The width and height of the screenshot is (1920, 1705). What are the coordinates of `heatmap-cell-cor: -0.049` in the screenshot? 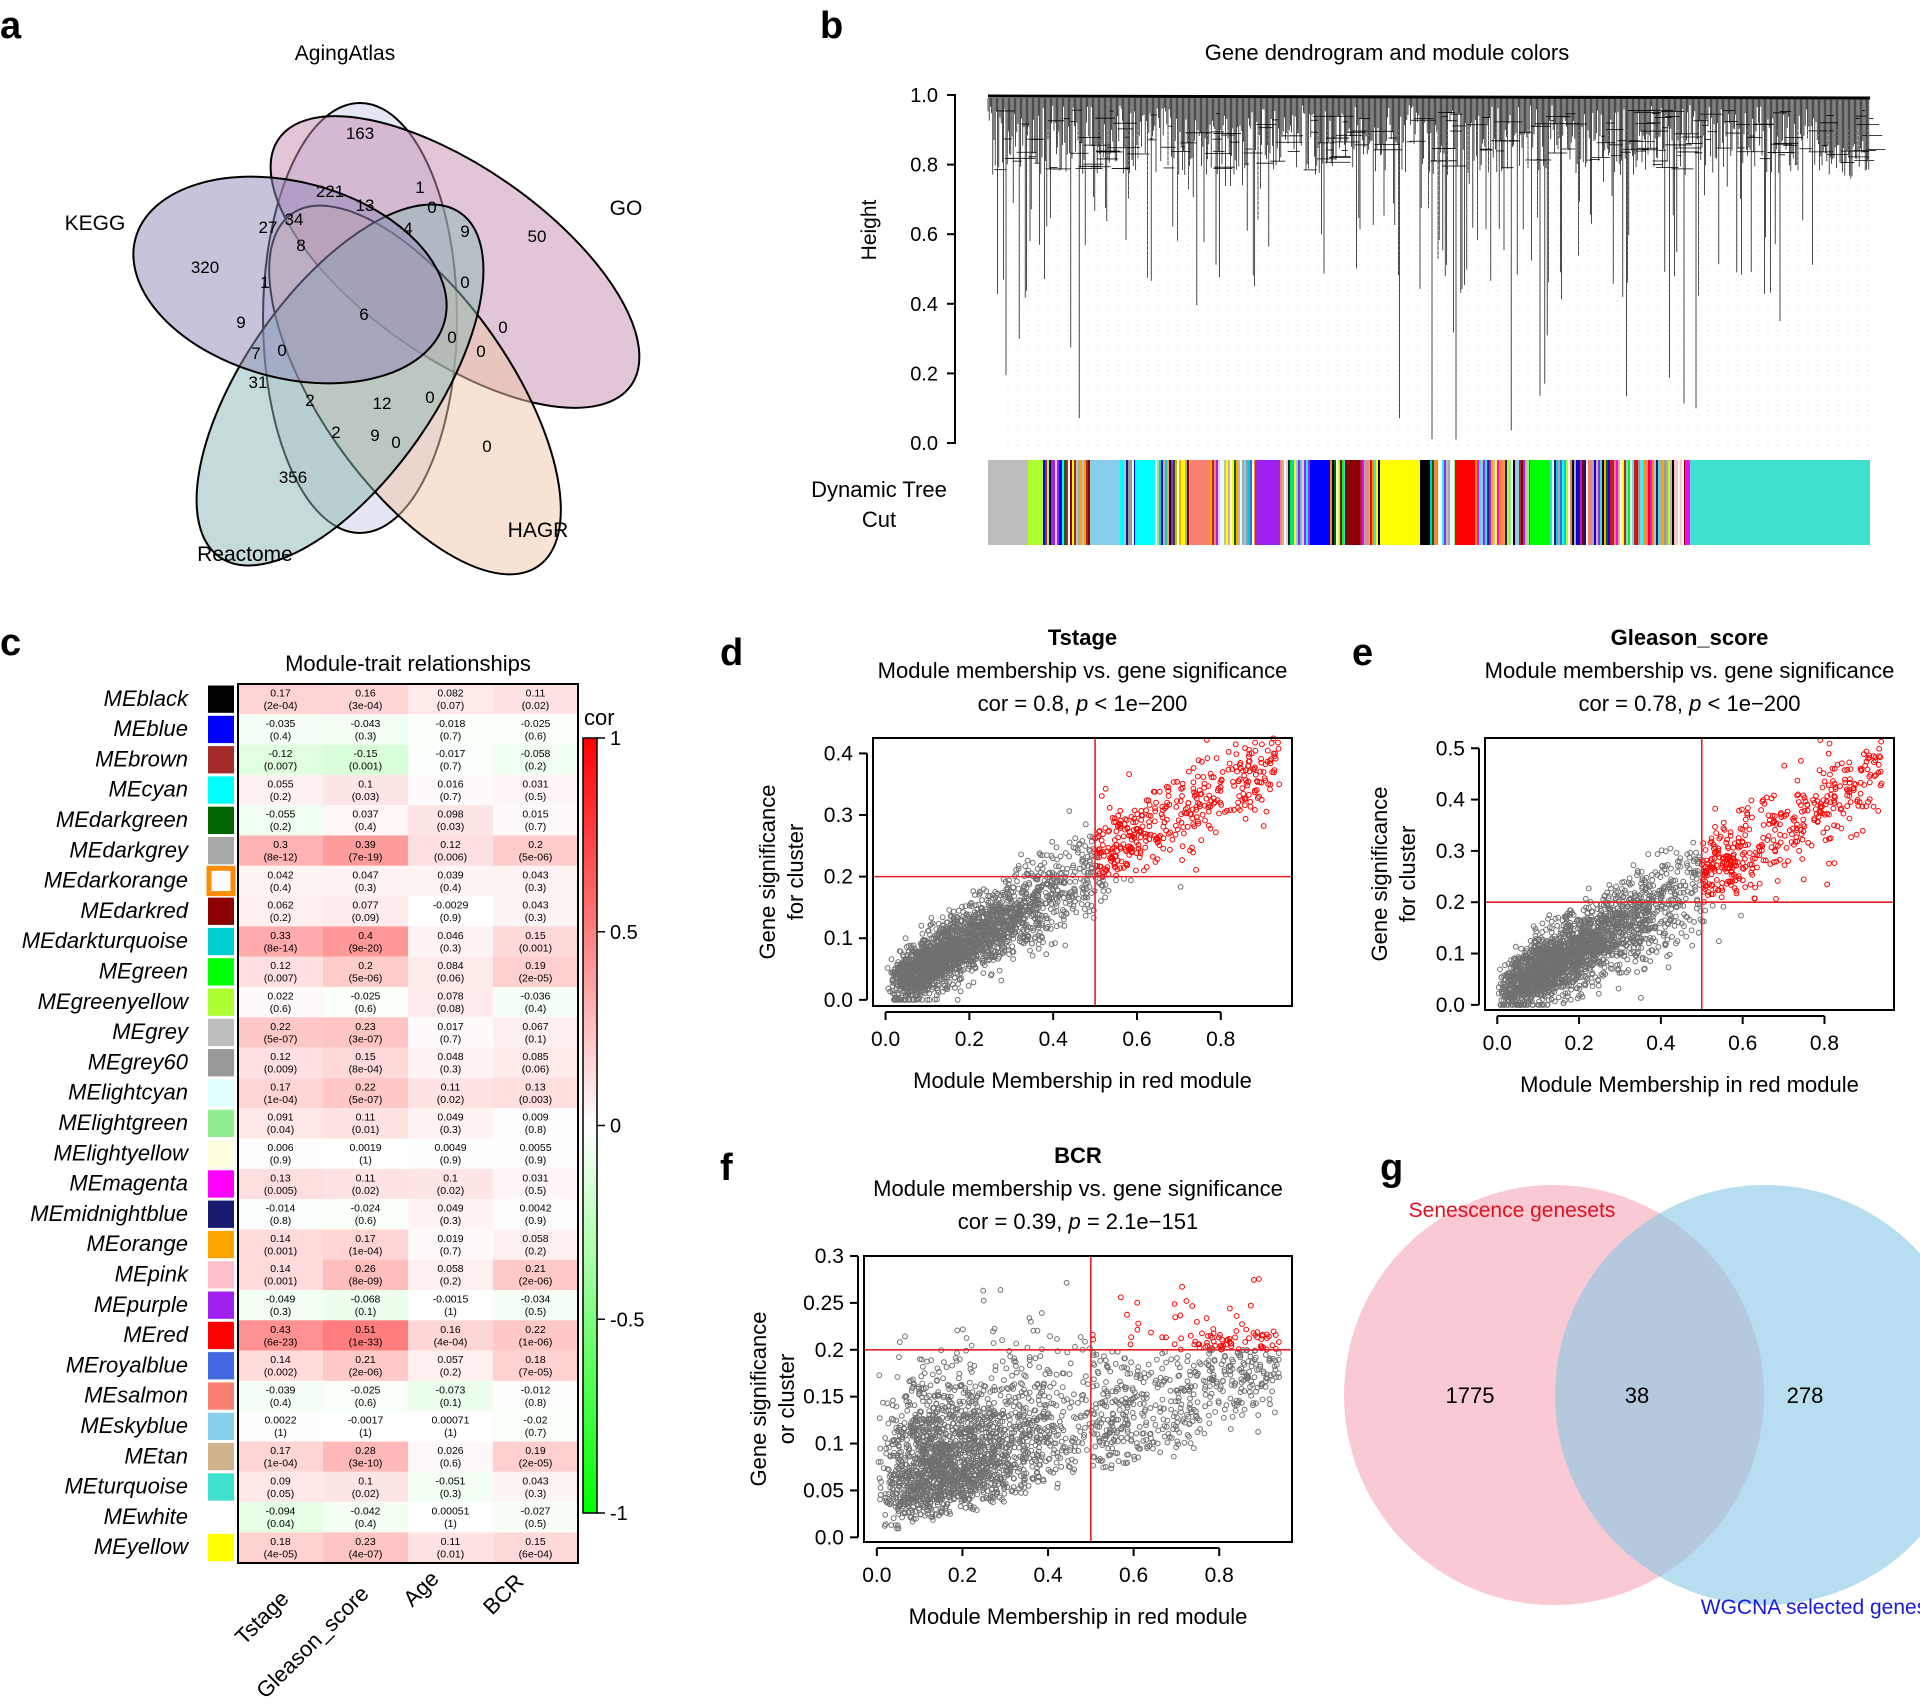 It's located at (281, 1300).